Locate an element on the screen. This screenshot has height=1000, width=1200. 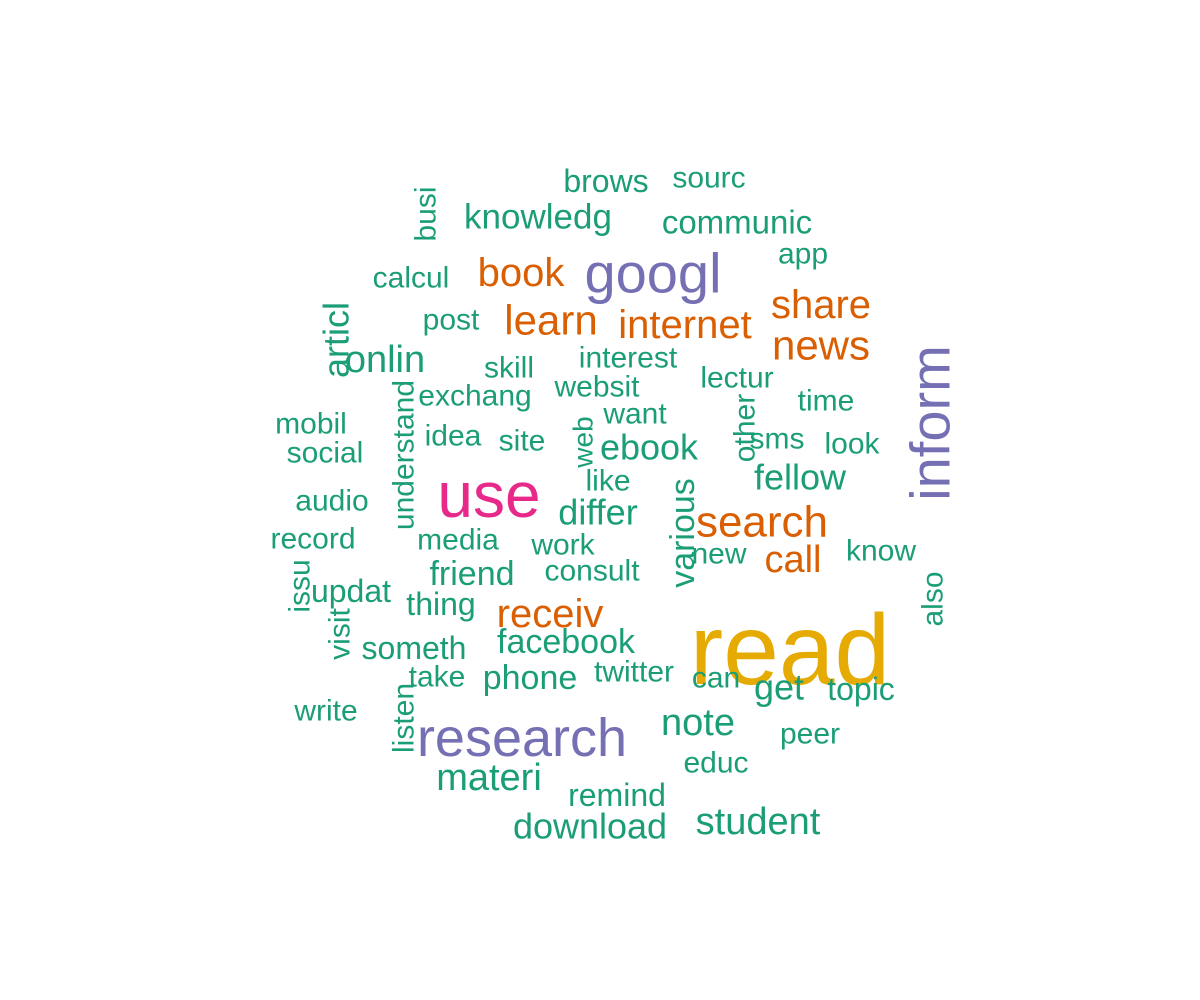
word-remind: remind is located at coordinates (617, 795).